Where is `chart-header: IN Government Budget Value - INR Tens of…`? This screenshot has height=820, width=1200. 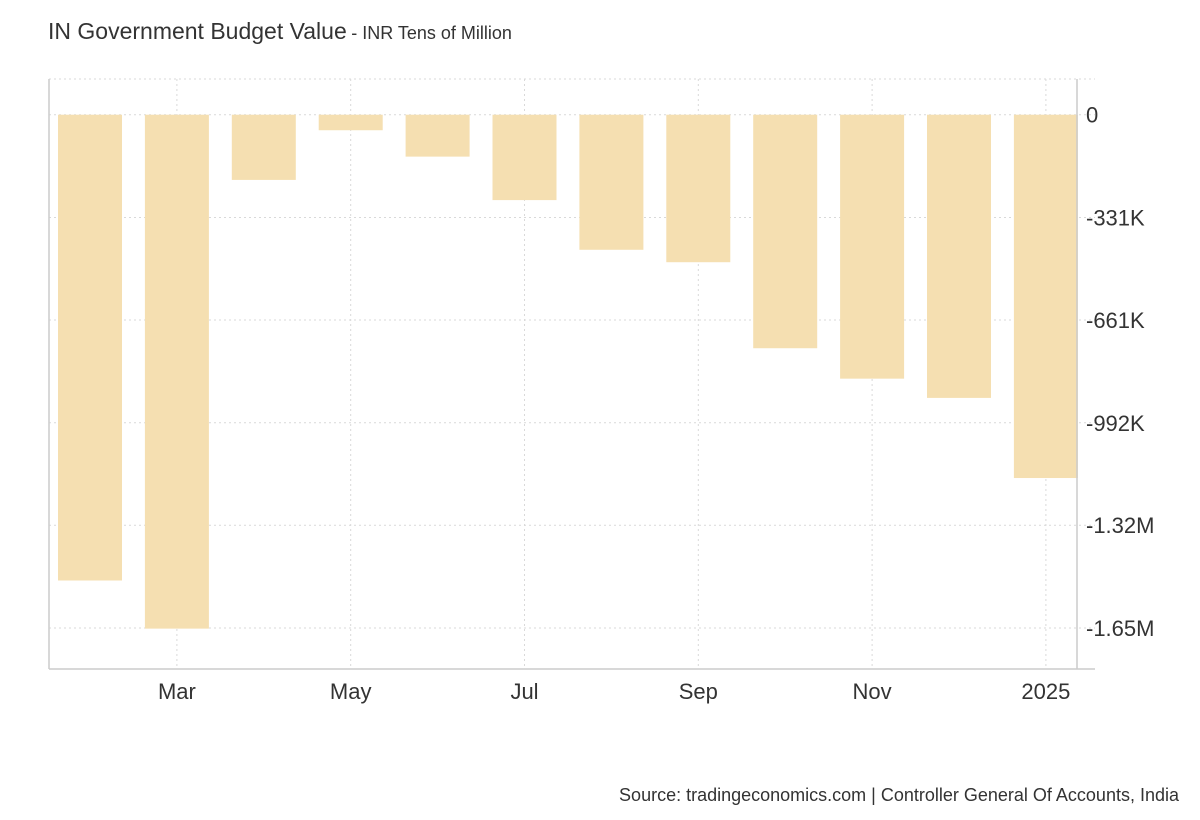
chart-header: IN Government Budget Value - INR Tens of… is located at coordinates (280, 31).